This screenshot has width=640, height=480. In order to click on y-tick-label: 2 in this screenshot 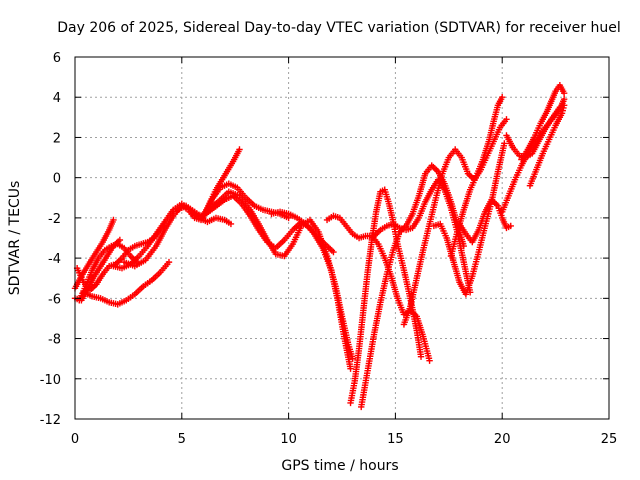, I will do `click(57, 138)`.